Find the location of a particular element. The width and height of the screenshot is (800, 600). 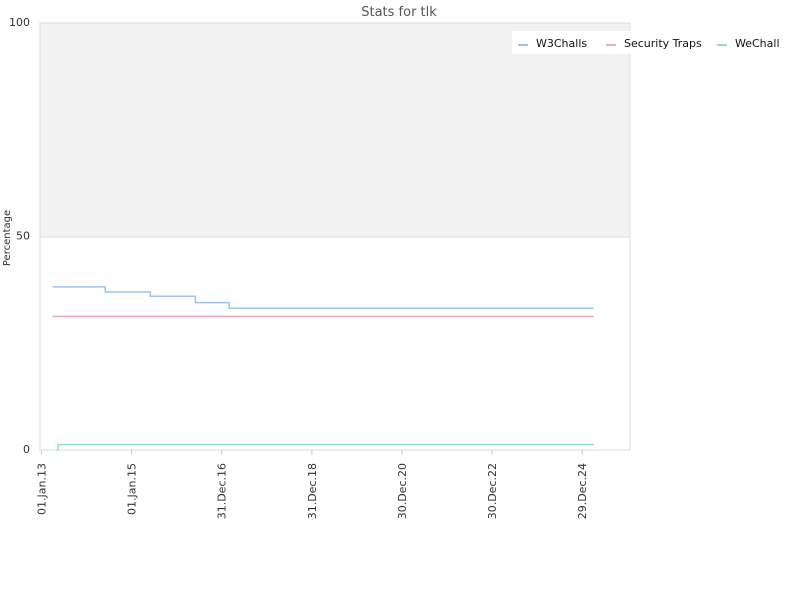

series-line-wechall is located at coordinates (325, 447).